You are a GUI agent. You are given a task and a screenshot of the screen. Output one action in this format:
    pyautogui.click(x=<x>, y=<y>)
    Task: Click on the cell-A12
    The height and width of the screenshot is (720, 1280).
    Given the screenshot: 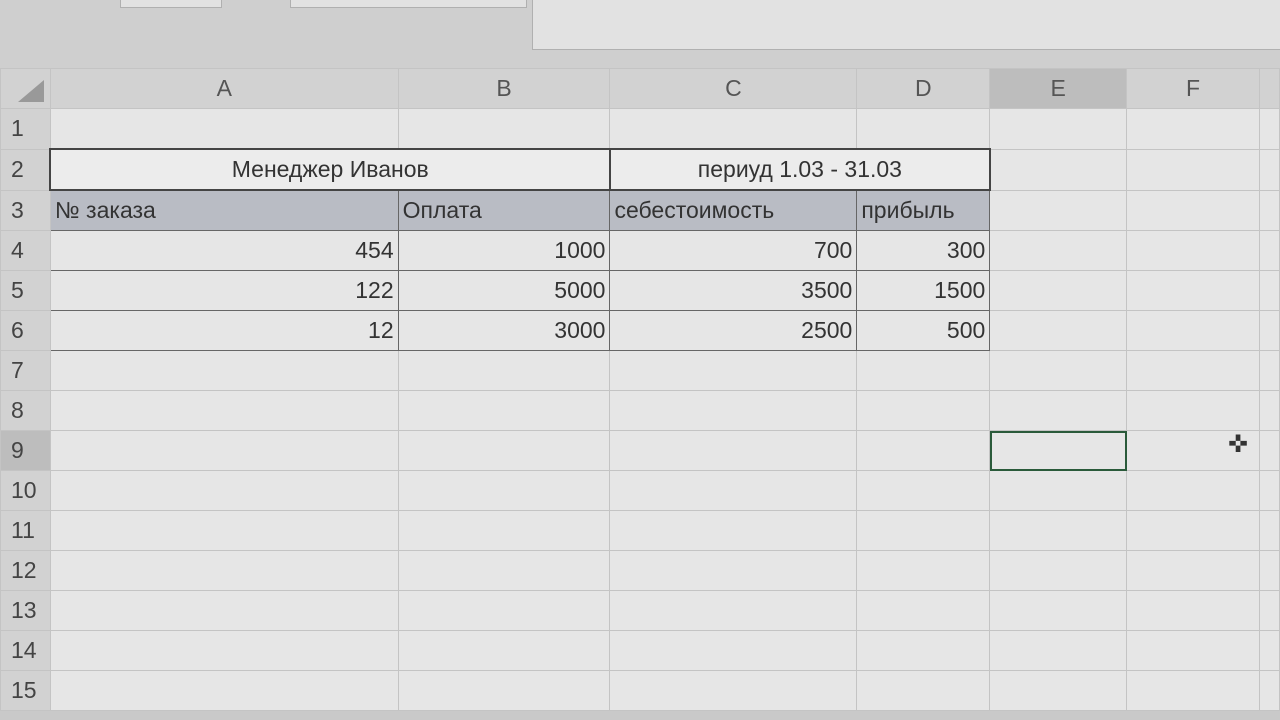 What is the action you would take?
    pyautogui.click(x=224, y=570)
    